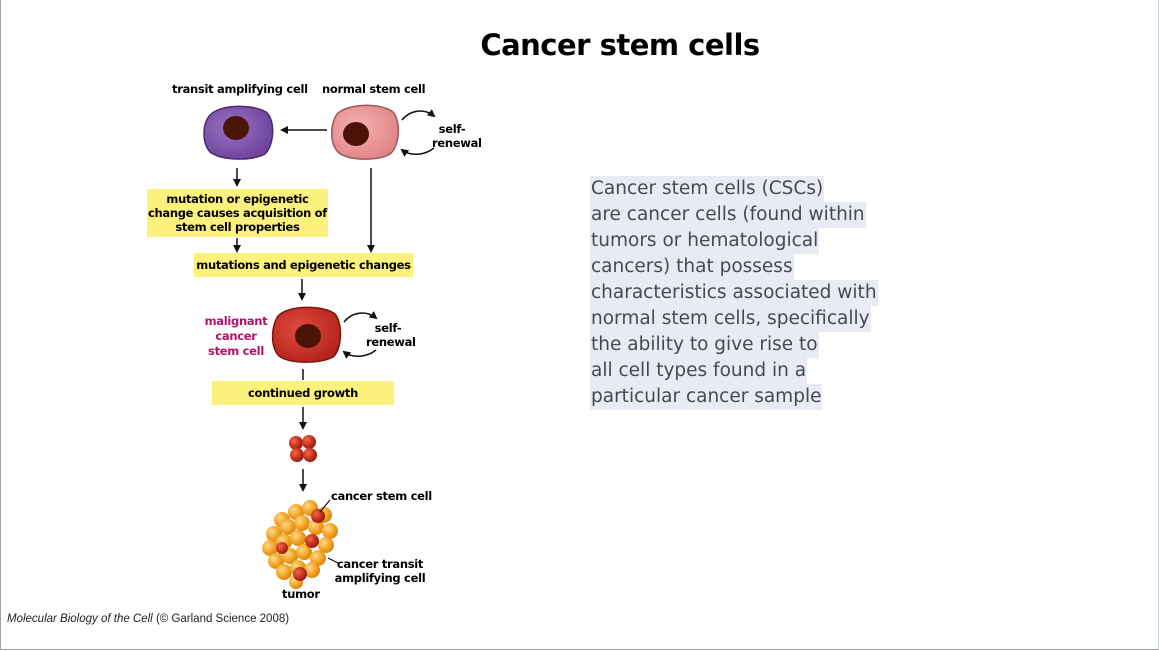  Describe the element at coordinates (236, 128) in the screenshot. I see `transit-cell-nucleus` at that location.